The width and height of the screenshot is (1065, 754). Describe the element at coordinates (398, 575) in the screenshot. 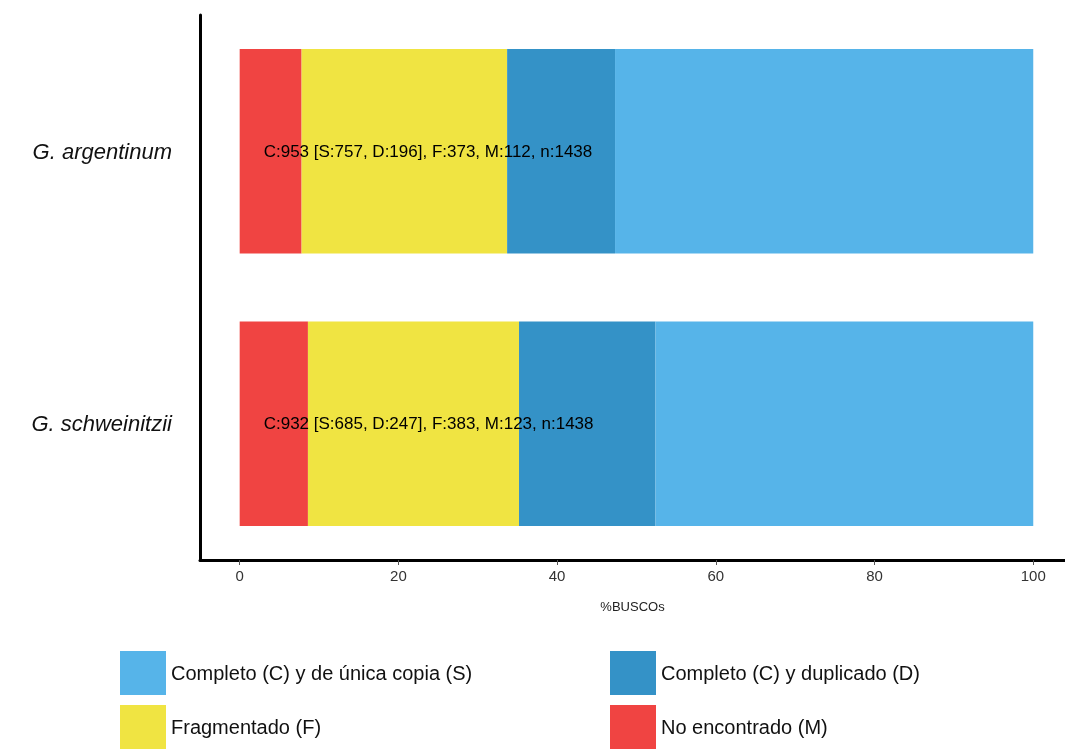

I see `x-tick-label: 20` at that location.